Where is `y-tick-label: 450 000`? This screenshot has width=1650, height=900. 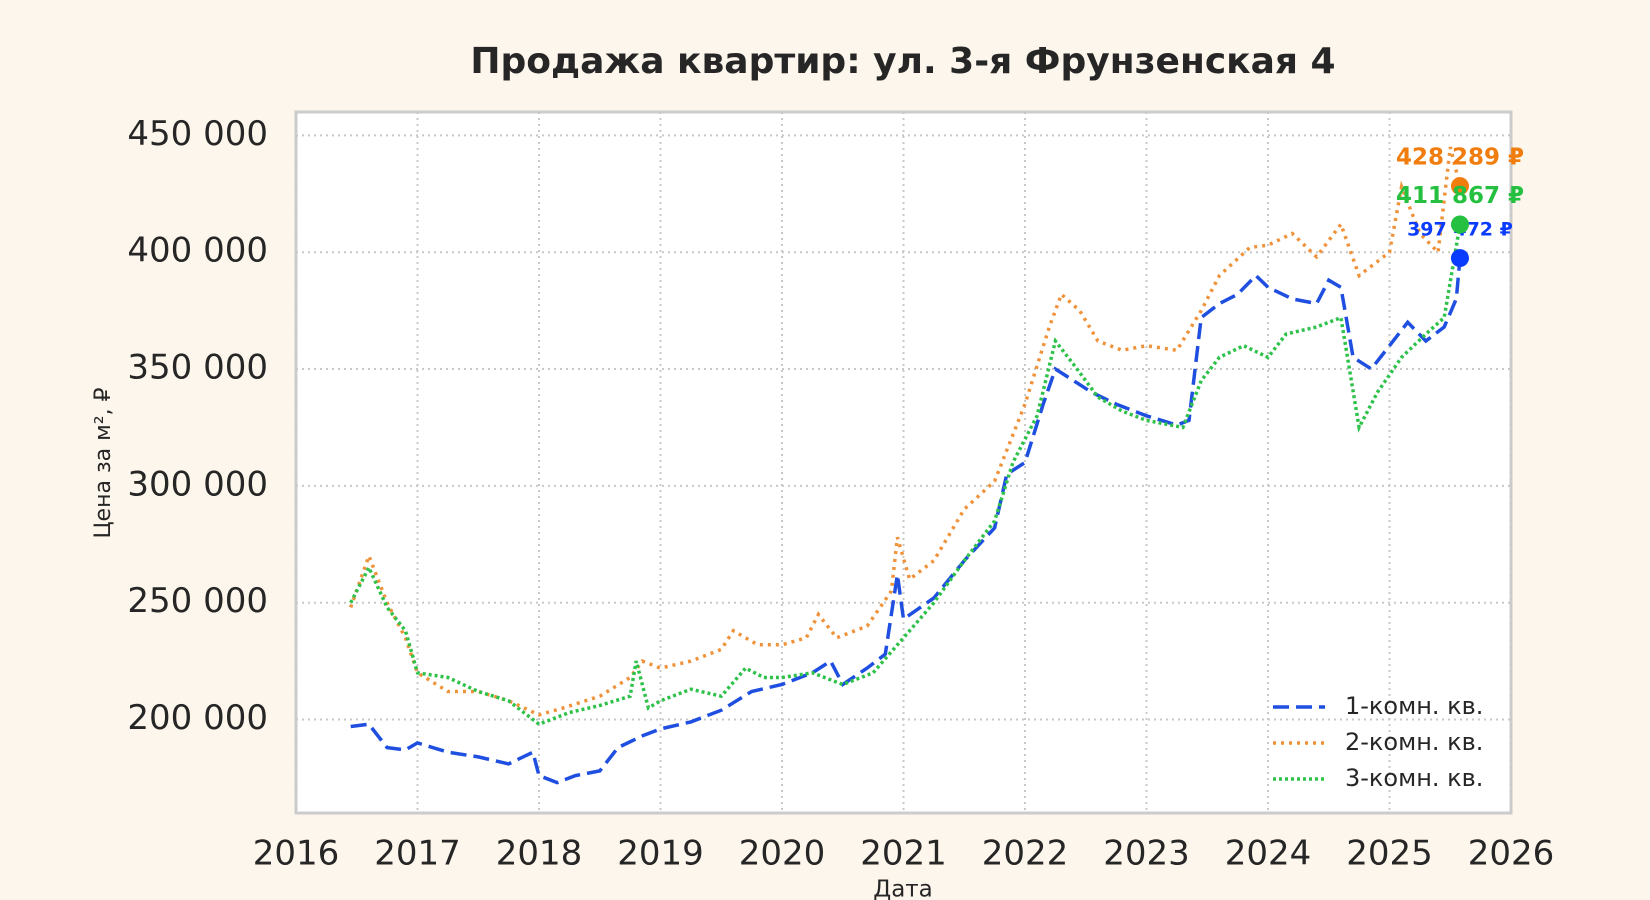 y-tick-label: 450 000 is located at coordinates (197, 134).